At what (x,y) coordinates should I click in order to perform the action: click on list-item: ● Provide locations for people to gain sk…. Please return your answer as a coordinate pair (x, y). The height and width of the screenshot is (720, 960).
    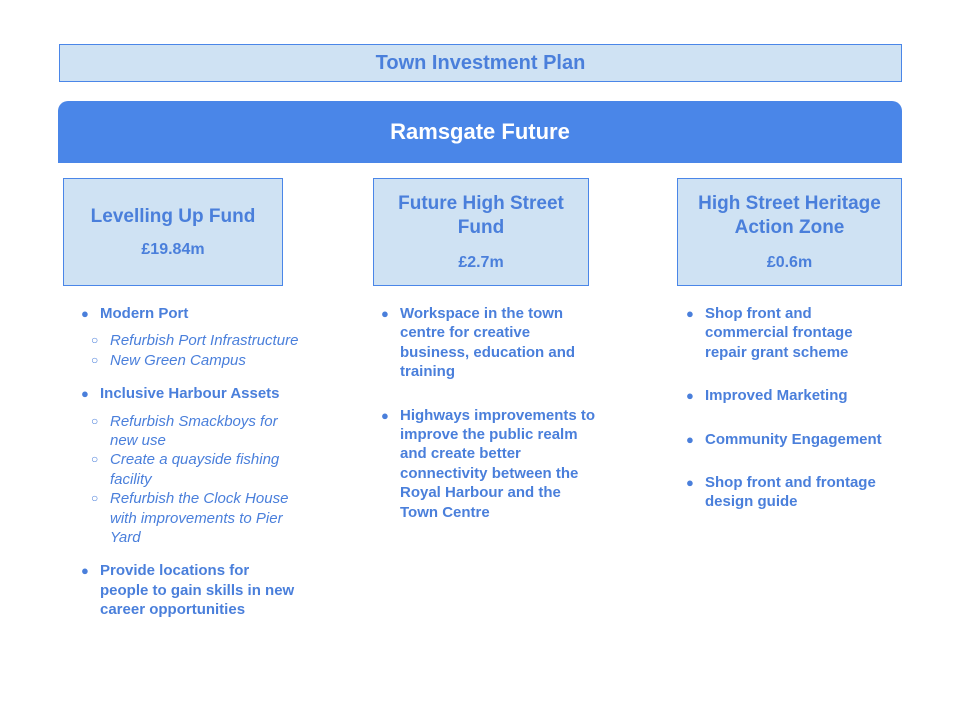
    Looking at the image, I should click on (190, 590).